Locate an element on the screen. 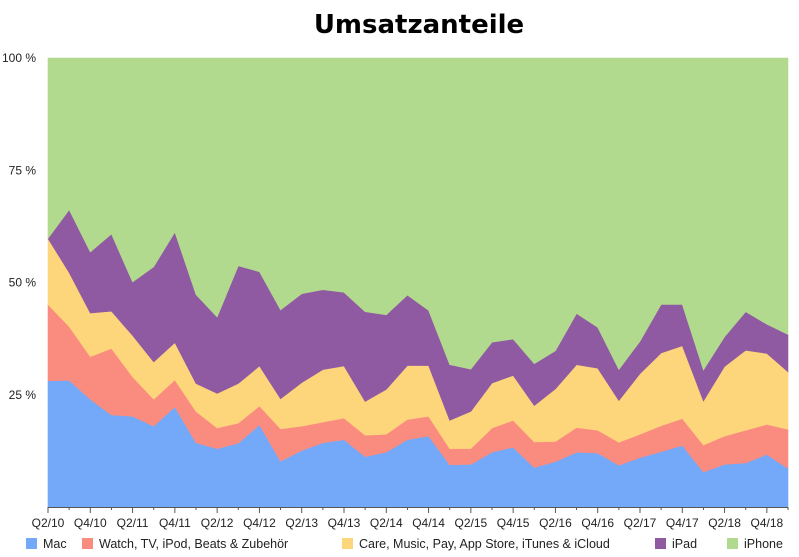 This screenshot has width=799, height=557. y-tick-label: 100 % is located at coordinates (19, 58).